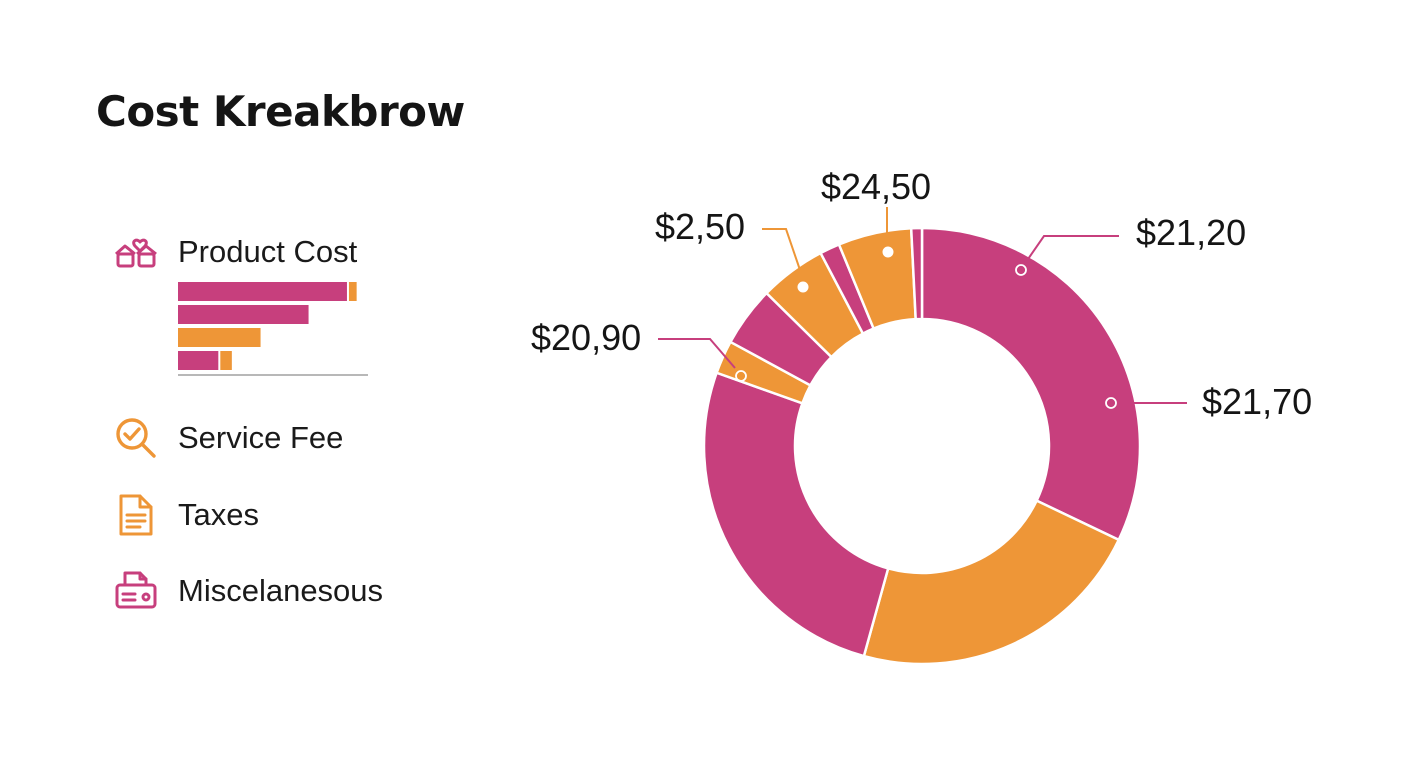 Image resolution: width=1408 pixels, height=768 pixels. Describe the element at coordinates (136, 590) in the screenshot. I see `printer-icon` at that location.